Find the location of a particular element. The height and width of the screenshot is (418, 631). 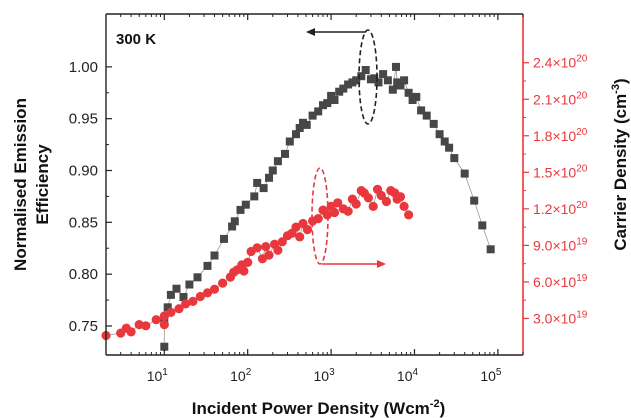

red-arrow-head is located at coordinates (381, 264).